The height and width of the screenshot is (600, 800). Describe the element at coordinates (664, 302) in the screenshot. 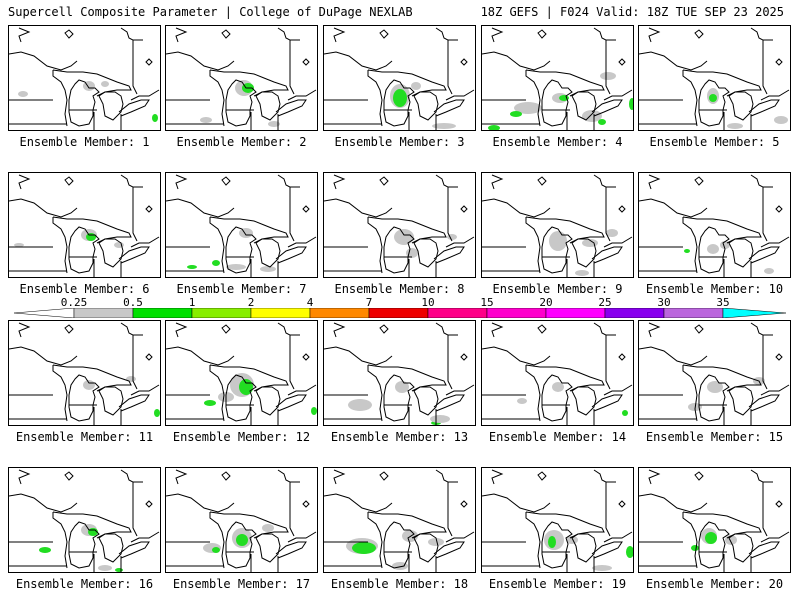

I see `colorbar-tick-label: 30` at that location.